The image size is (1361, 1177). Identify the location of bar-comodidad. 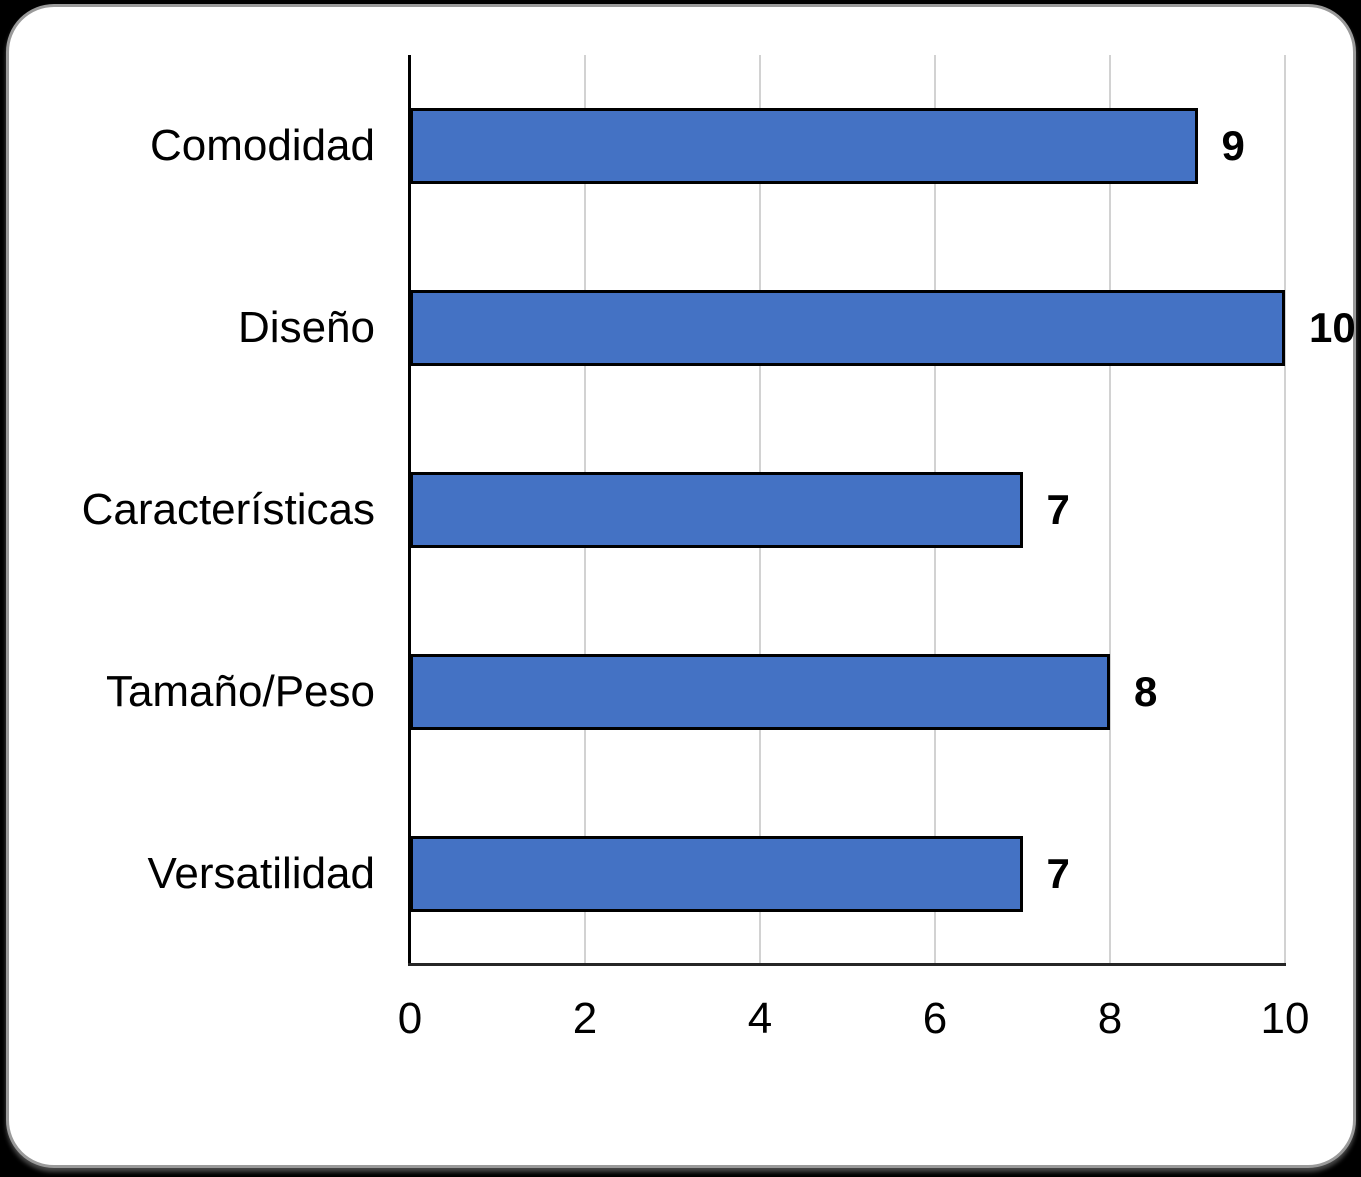
(804, 146).